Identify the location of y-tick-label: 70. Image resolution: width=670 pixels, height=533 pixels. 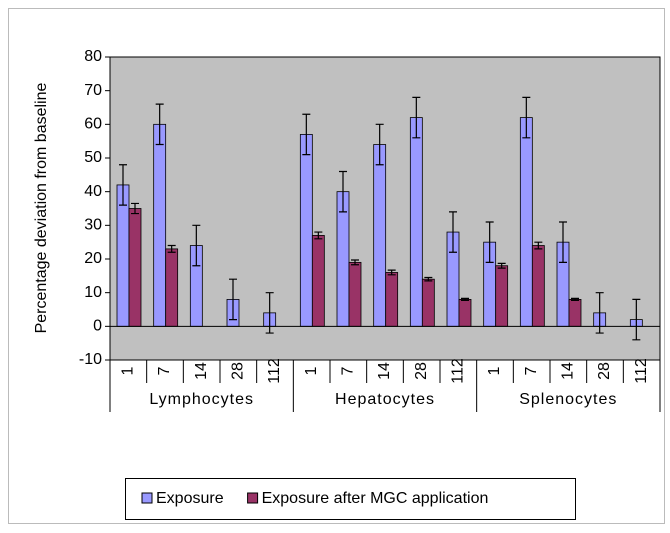
(93, 90).